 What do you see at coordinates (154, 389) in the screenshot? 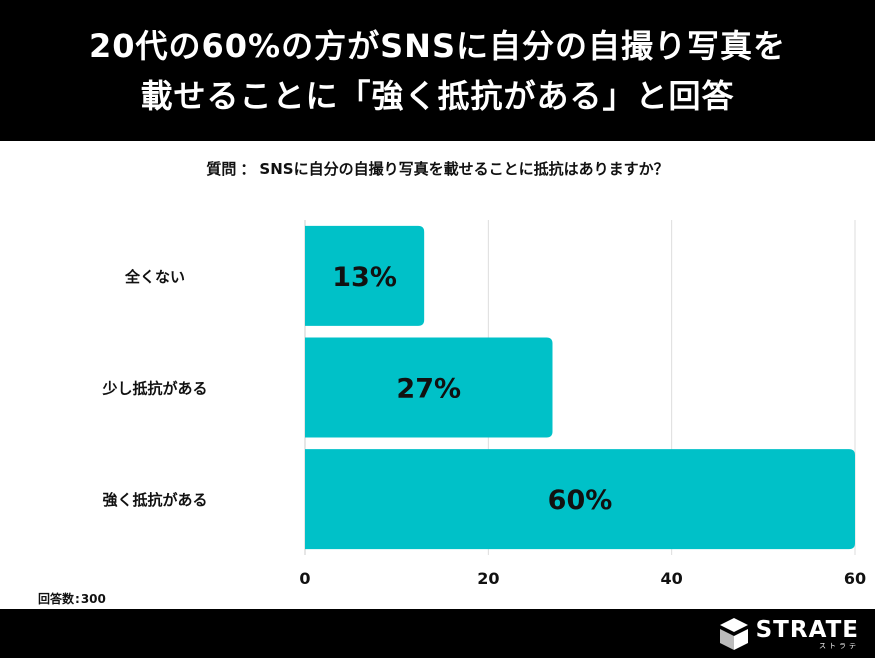
I see `category-label: 少し抵抗がある` at bounding box center [154, 389].